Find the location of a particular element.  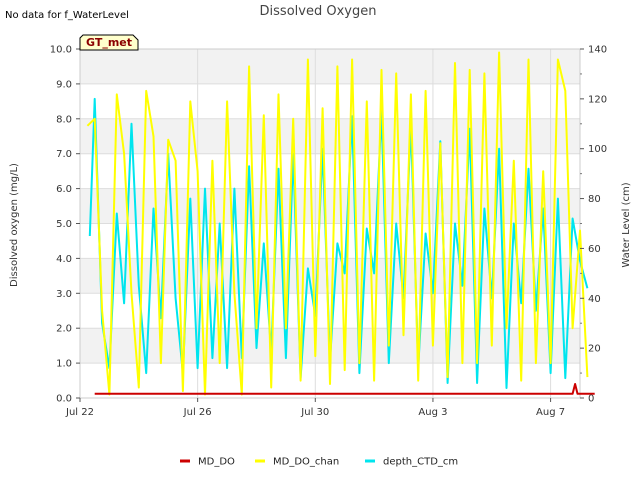

y-tick-label: 5.0 is located at coordinates (64, 224).